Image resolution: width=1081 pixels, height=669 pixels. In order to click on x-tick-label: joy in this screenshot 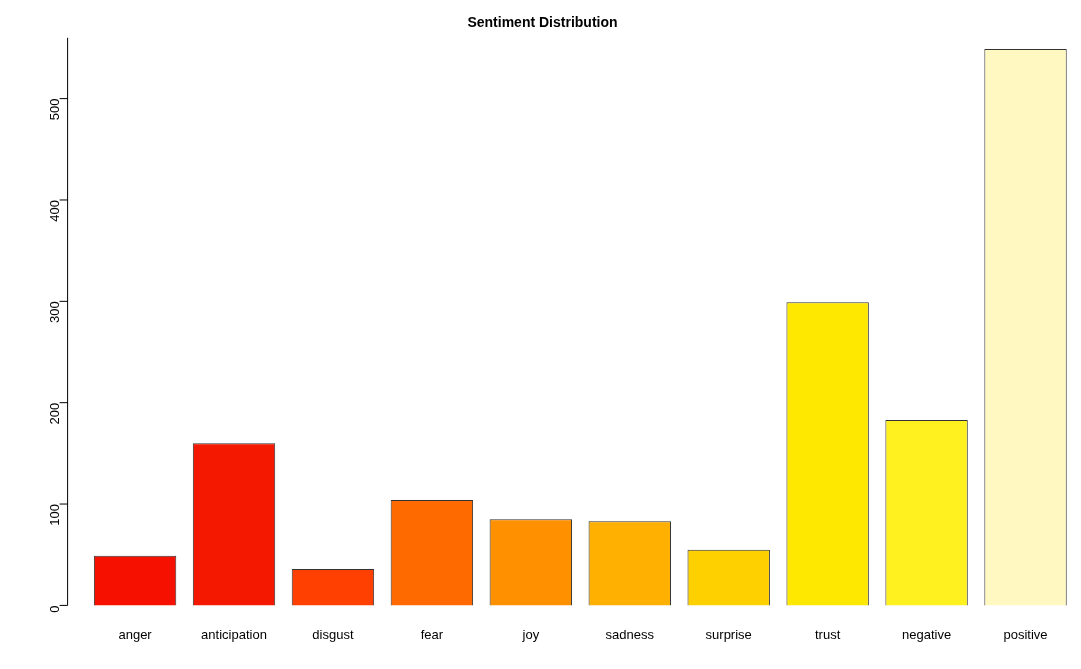, I will do `click(530, 634)`.